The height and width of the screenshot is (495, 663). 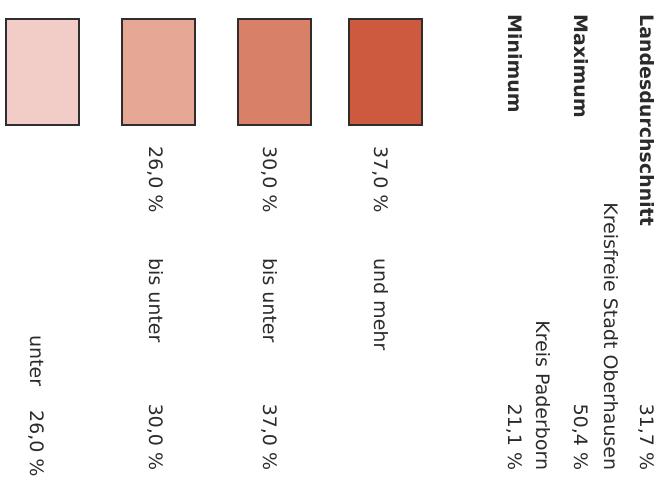 I want to click on legend-connector-2: bis unter, so click(x=155, y=300).